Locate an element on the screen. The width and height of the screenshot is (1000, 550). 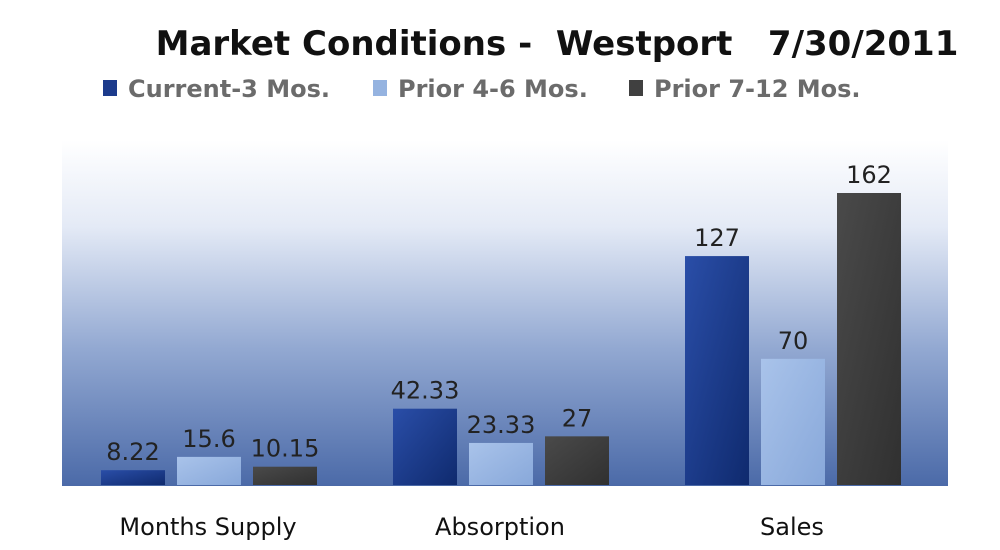
category-label-sales: Sales is located at coordinates (792, 527).